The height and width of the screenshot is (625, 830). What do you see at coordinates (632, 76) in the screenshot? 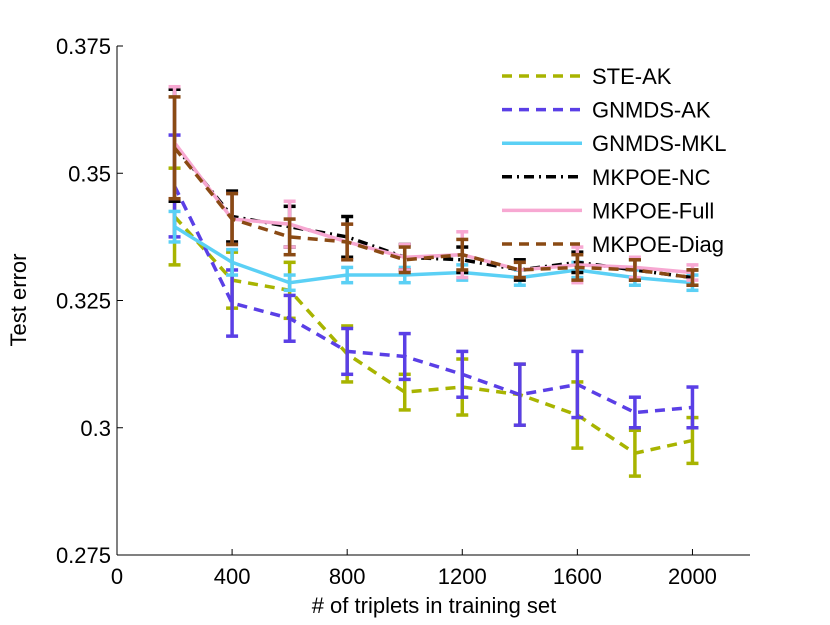
I see `legend-label-ste-ak: STE-AK` at bounding box center [632, 76].